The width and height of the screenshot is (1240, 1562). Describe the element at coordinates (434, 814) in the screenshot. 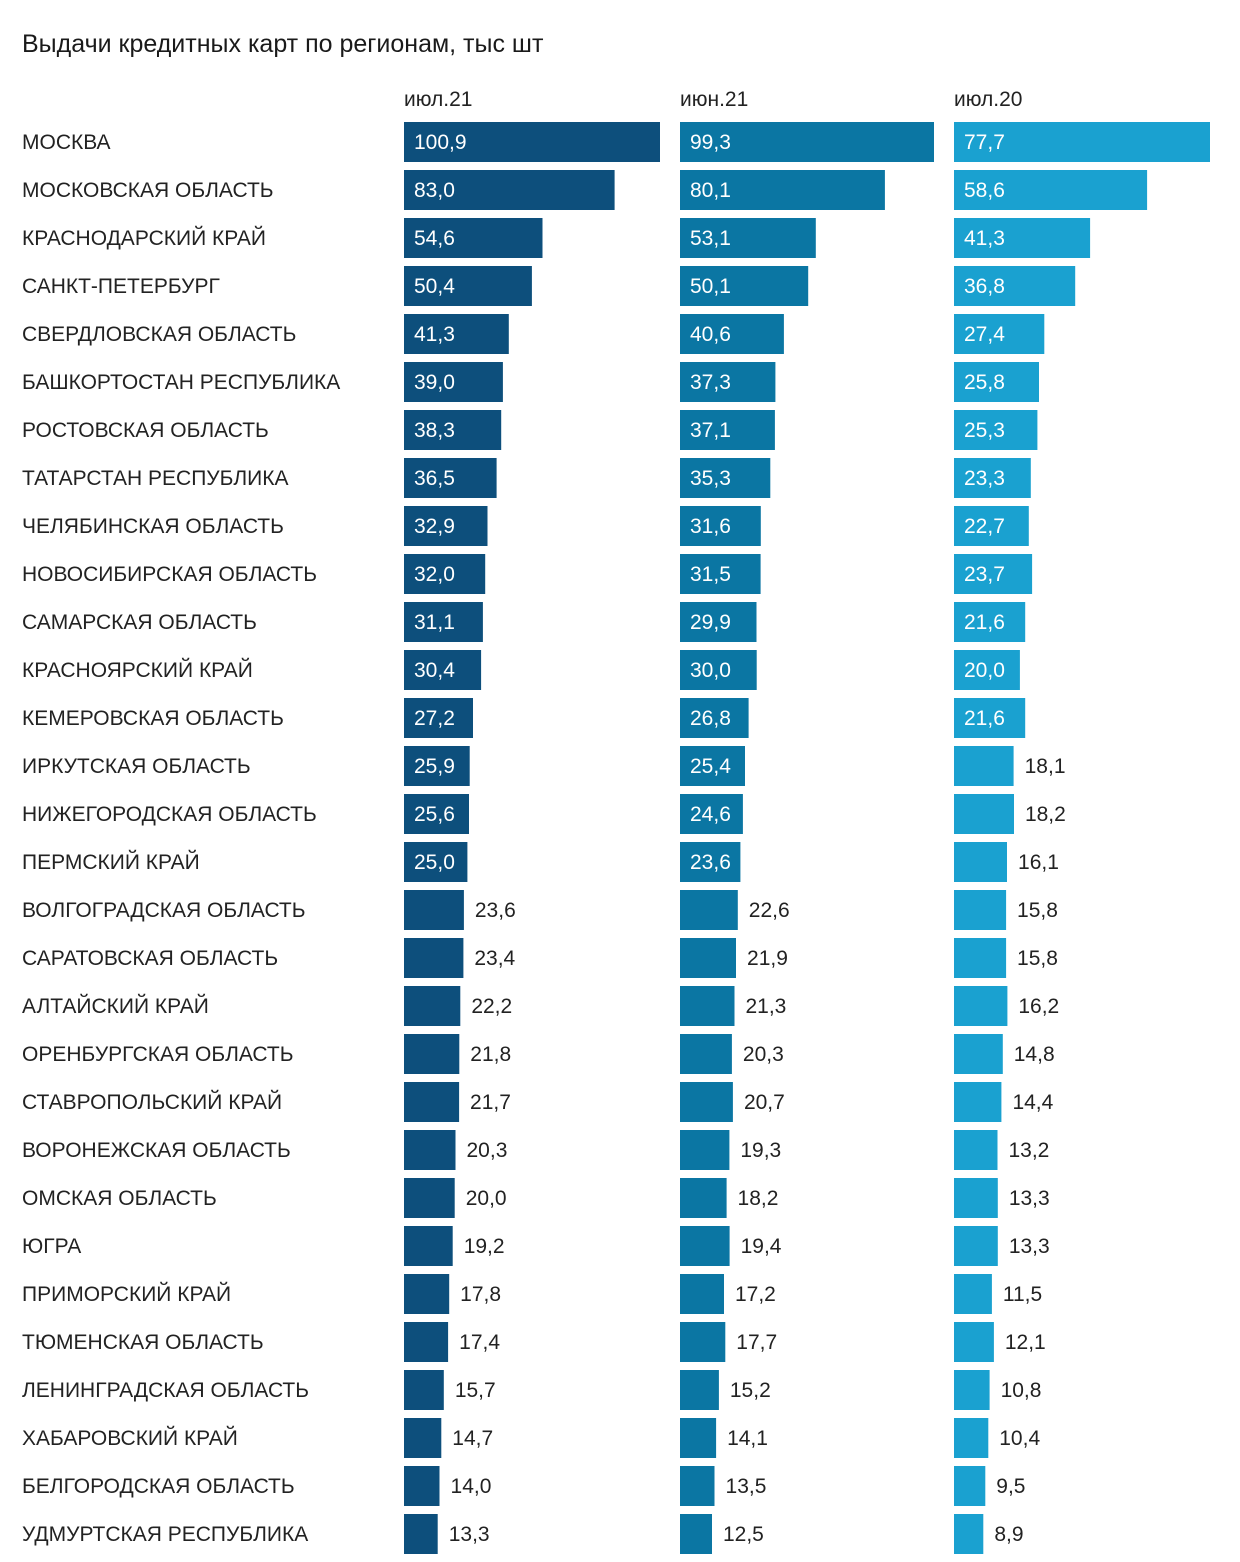

I see `data-label: 25,6` at that location.